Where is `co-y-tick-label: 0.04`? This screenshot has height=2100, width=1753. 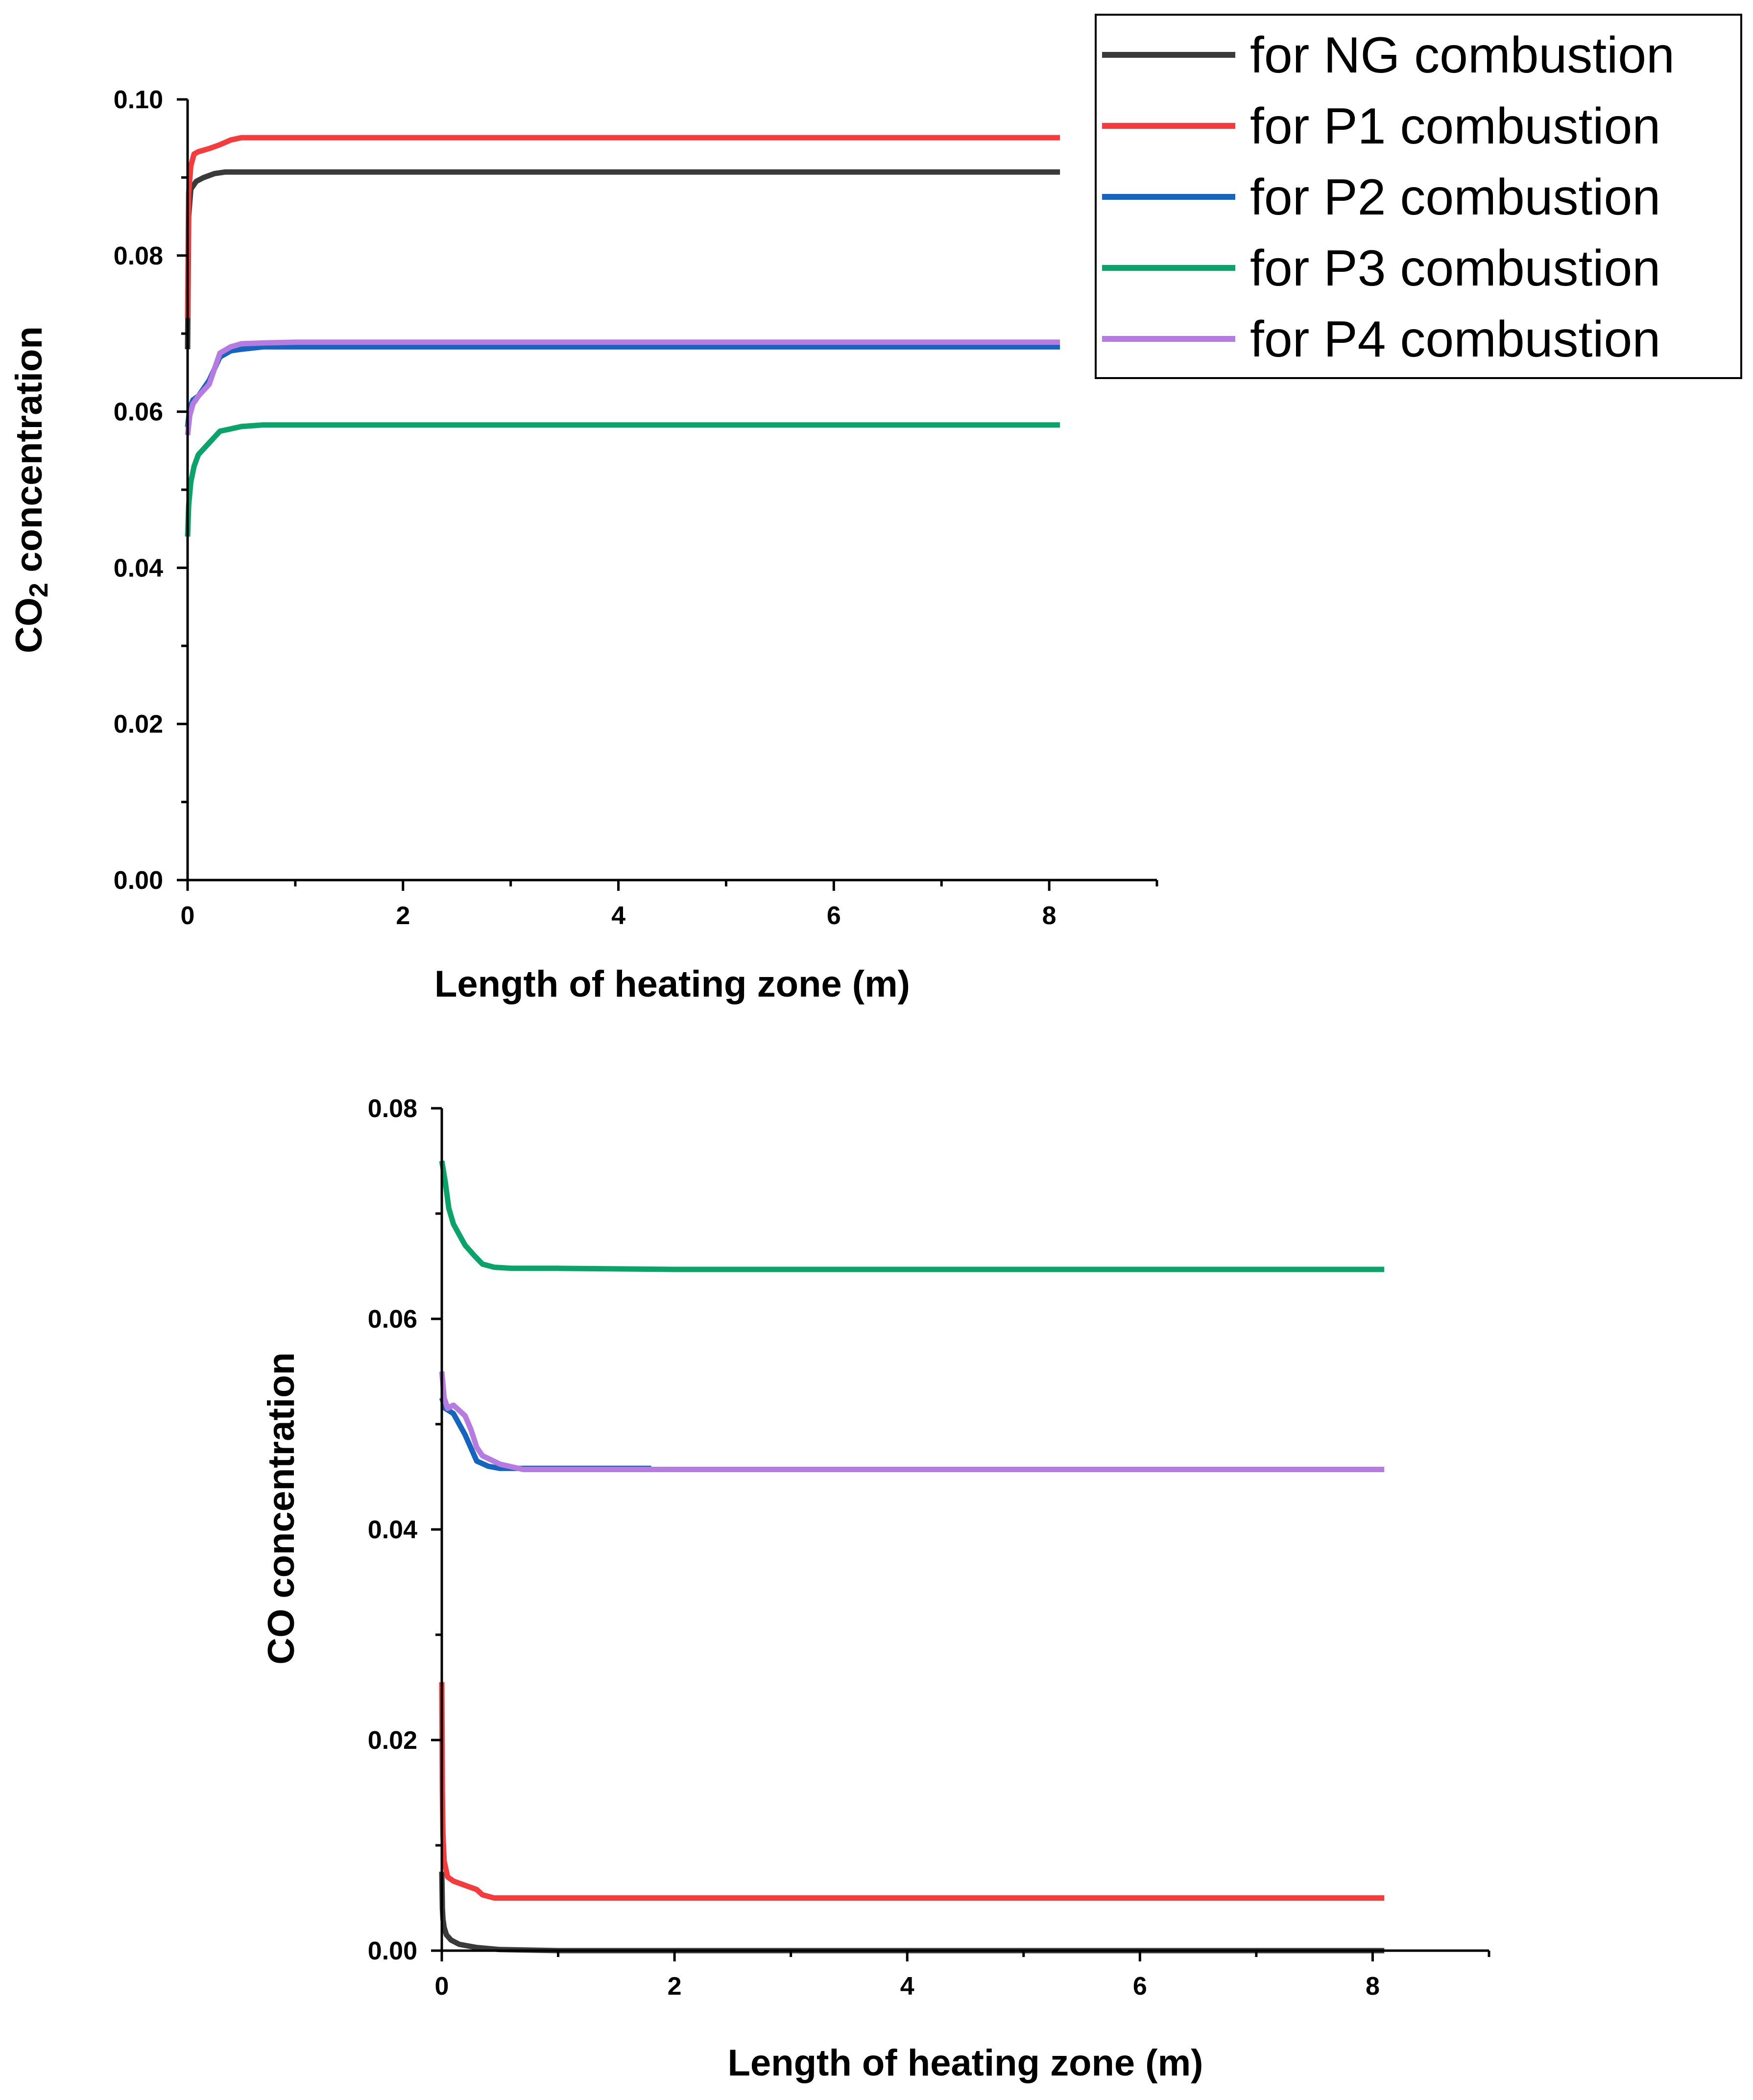 co-y-tick-label: 0.04 is located at coordinates (392, 1530).